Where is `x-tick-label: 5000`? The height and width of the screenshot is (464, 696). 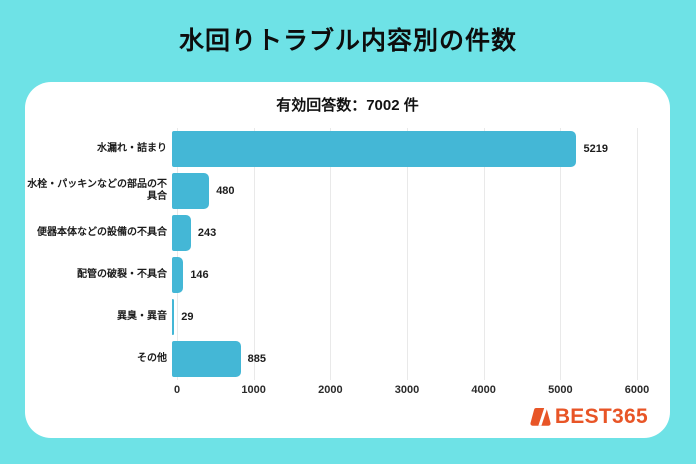 x-tick-label: 5000 is located at coordinates (560, 390).